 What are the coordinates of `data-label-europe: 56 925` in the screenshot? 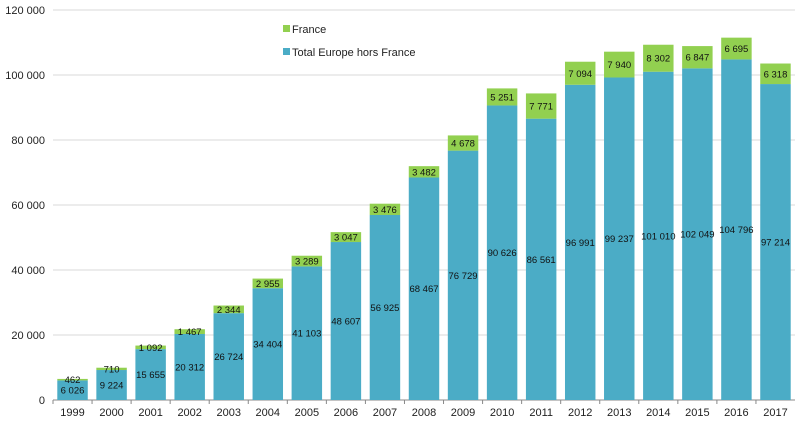 It's located at (384, 308).